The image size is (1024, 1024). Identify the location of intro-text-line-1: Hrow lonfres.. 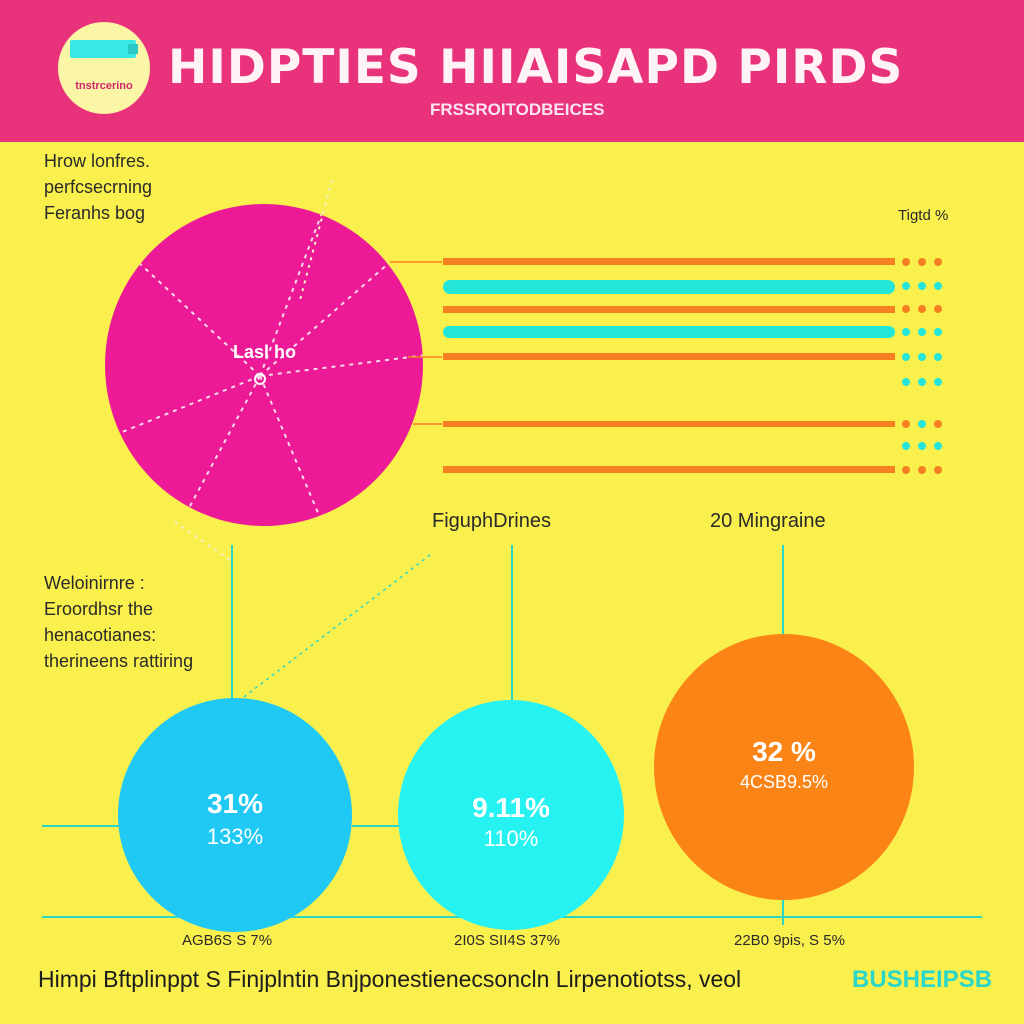
(97, 161).